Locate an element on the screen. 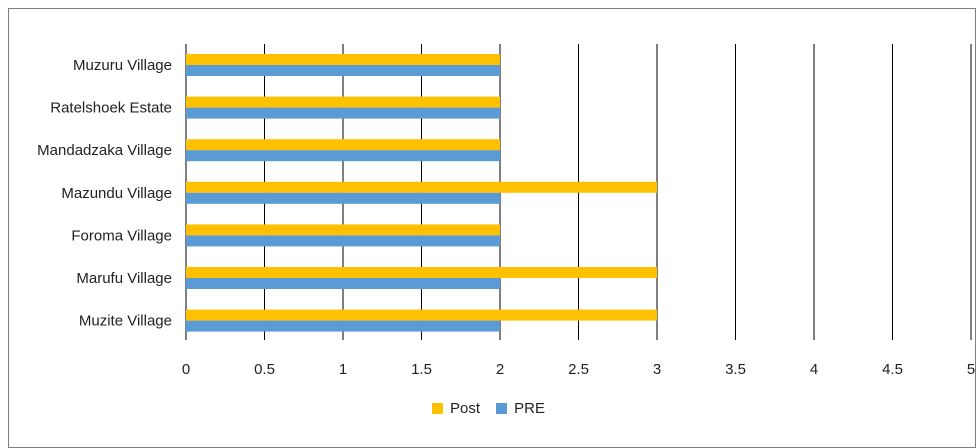 The image size is (977, 448). legend-item-post: Post is located at coordinates (455, 408).